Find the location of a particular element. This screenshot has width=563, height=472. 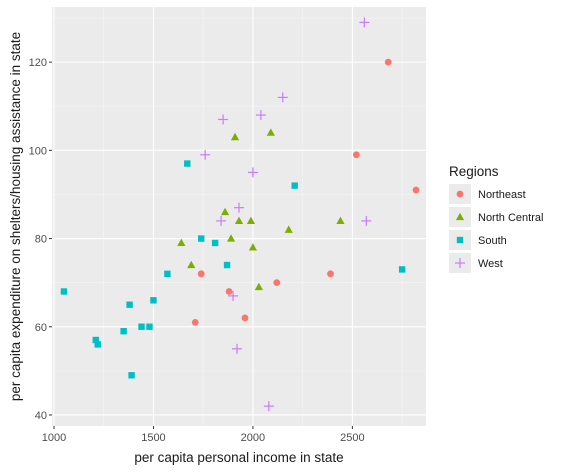

legend: Regions Northeast North Central South West is located at coordinates (496, 218).